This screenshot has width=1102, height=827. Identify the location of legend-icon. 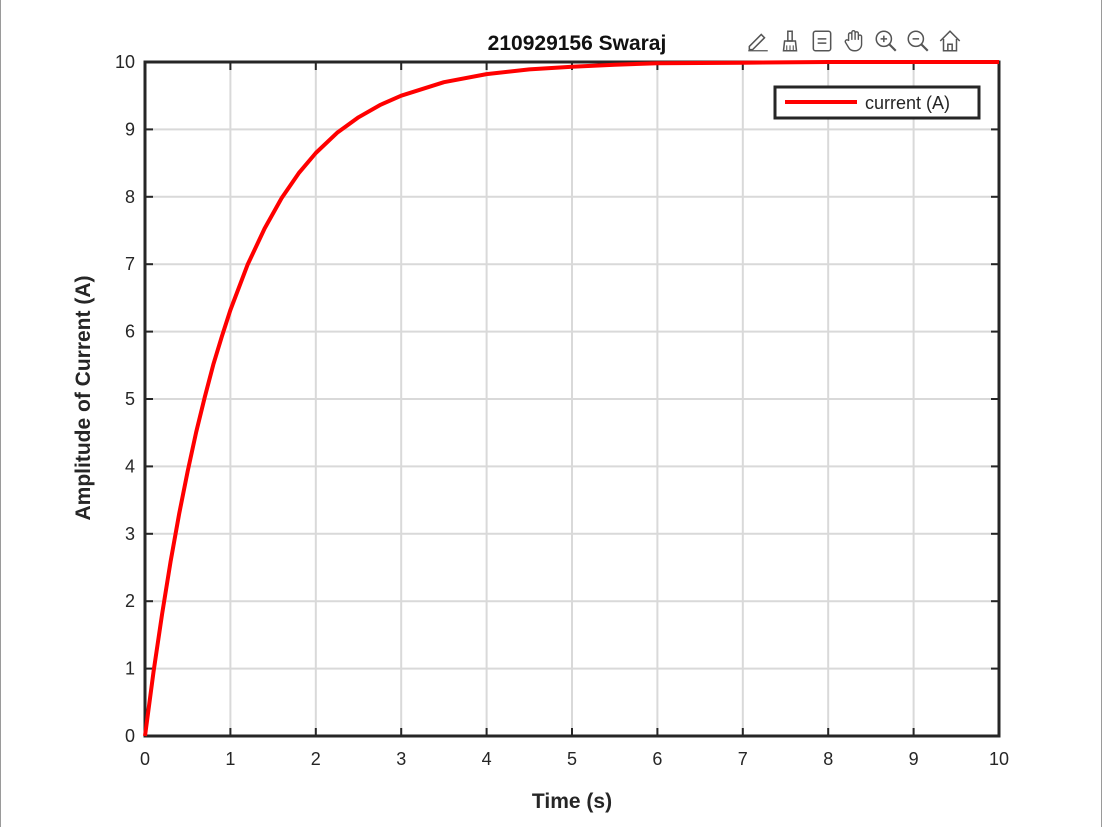
(822, 41).